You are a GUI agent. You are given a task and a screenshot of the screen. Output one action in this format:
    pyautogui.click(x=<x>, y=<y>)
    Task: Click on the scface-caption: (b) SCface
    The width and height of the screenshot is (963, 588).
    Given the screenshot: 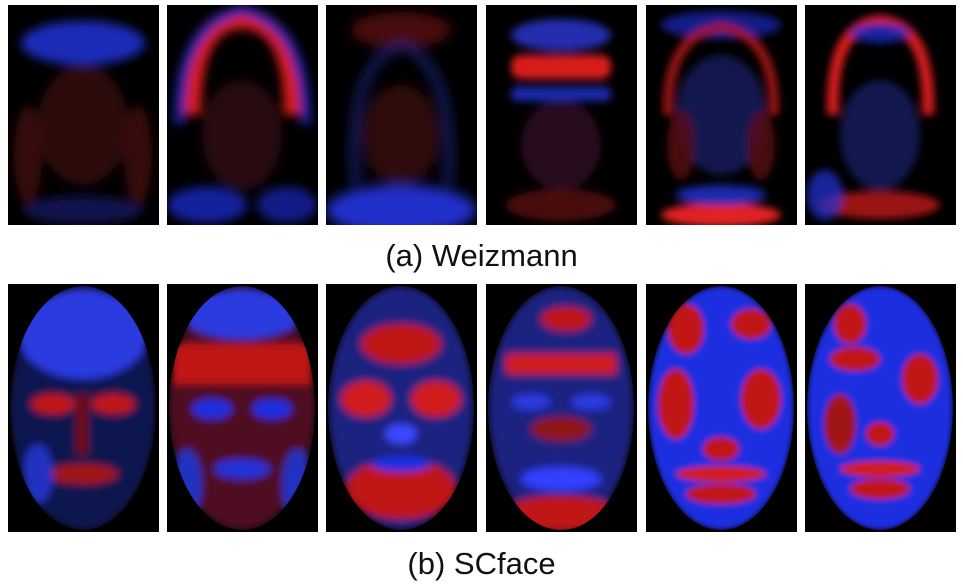 What is the action you would take?
    pyautogui.click(x=481, y=563)
    